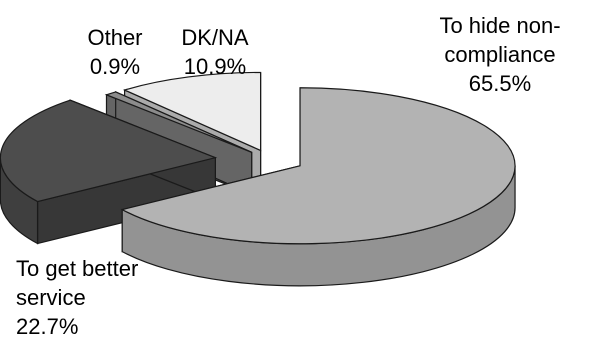 Image resolution: width=589 pixels, height=338 pixels. Describe the element at coordinates (500, 83) in the screenshot. I see `slice-value: 65.5%` at that location.